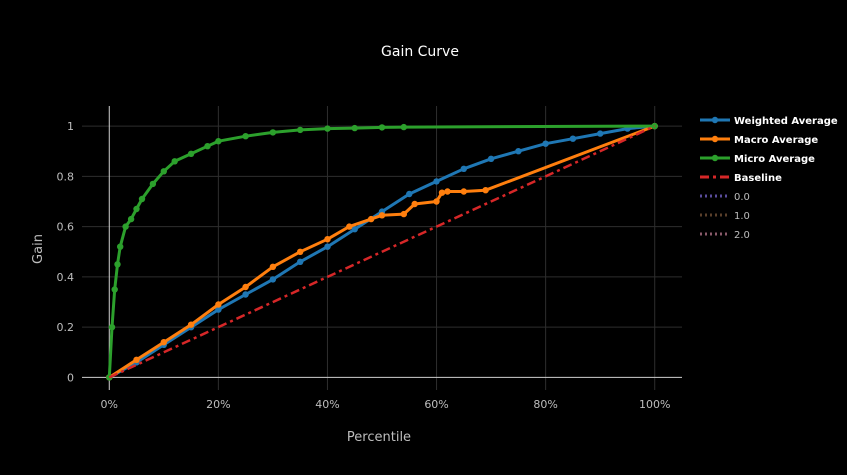  What do you see at coordinates (774, 159) in the screenshot?
I see `legend-label: Micro Average` at bounding box center [774, 159].